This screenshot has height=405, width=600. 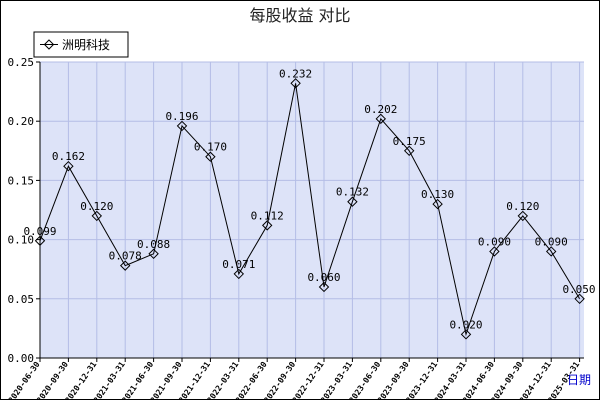 I want to click on legend: 洲明科技, so click(x=81, y=44).